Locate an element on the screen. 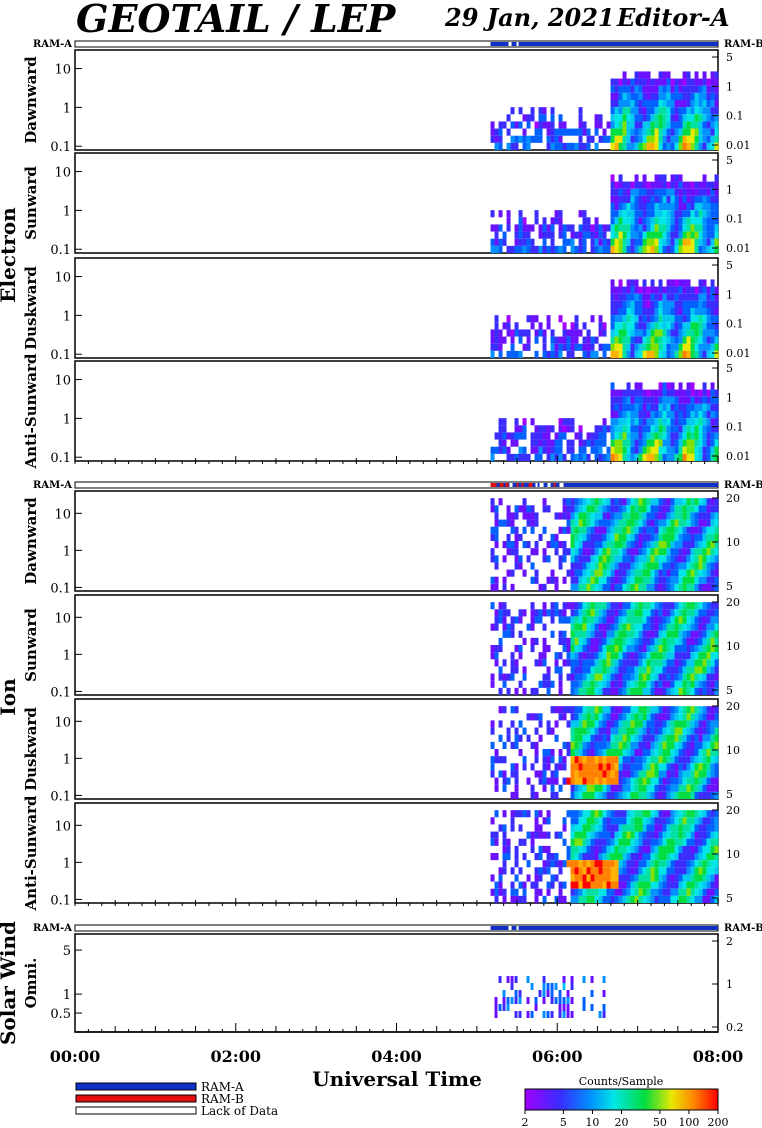  y-tick-label-left: 0.1 is located at coordinates (60, 900).